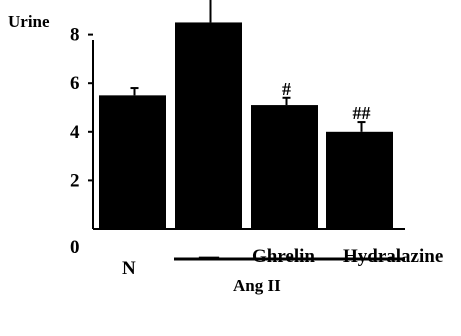  What do you see at coordinates (29, 21) in the screenshot?
I see `y-axis-title: Urine` at bounding box center [29, 21].